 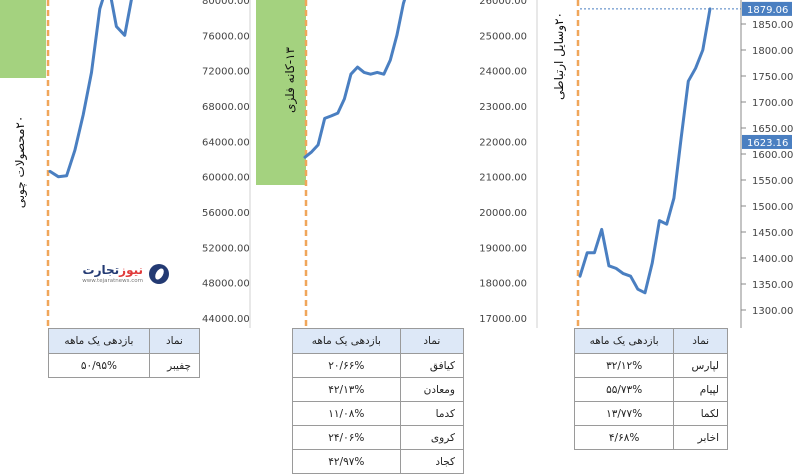 What do you see at coordinates (503, 142) in the screenshot?
I see `y-tick-label: 22000.00` at bounding box center [503, 142].